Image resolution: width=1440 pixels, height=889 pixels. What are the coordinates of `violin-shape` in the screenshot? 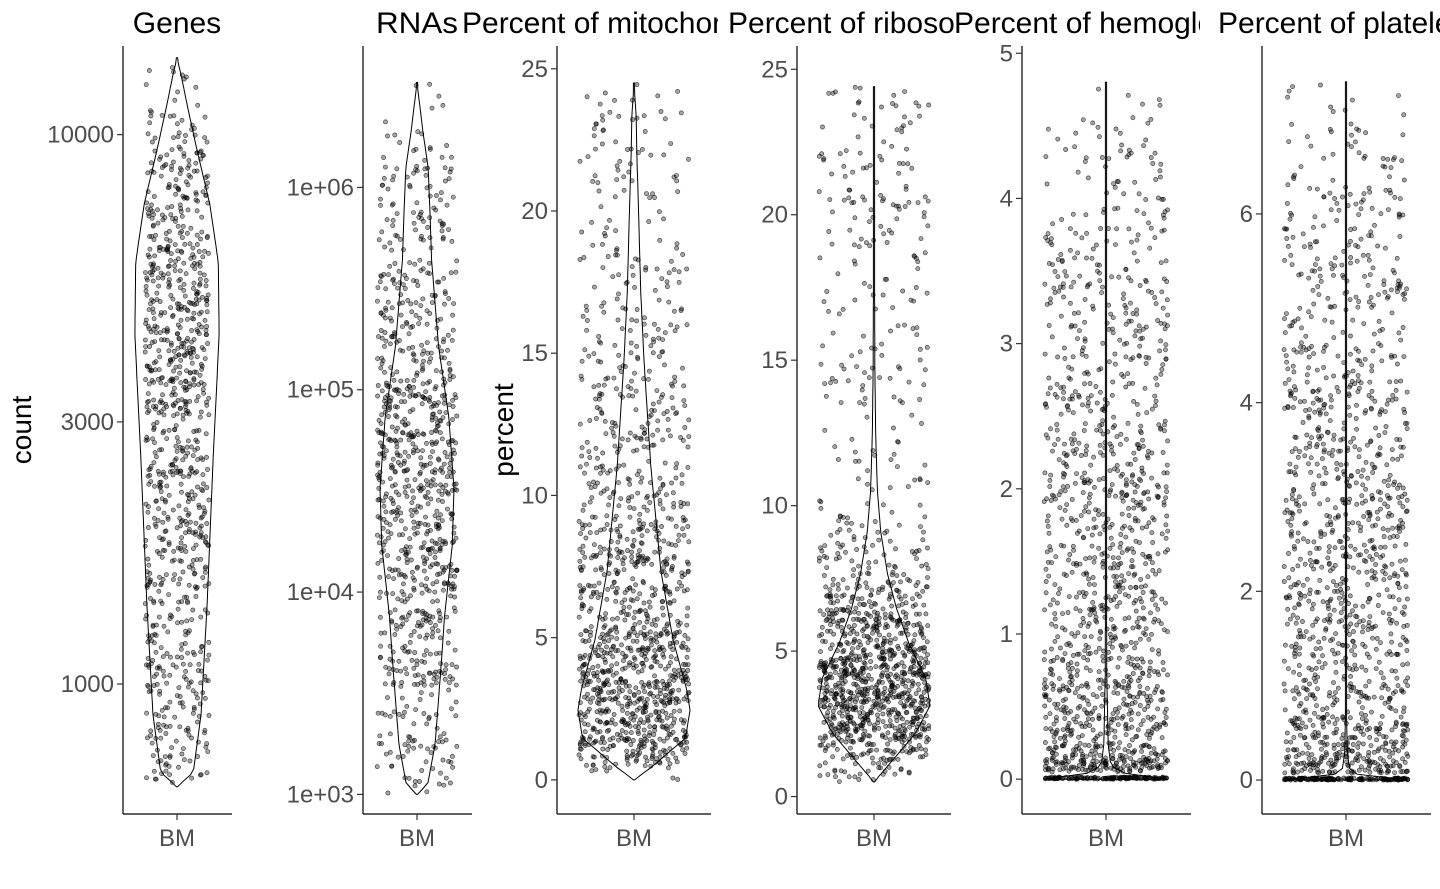 It's located at (874, 434).